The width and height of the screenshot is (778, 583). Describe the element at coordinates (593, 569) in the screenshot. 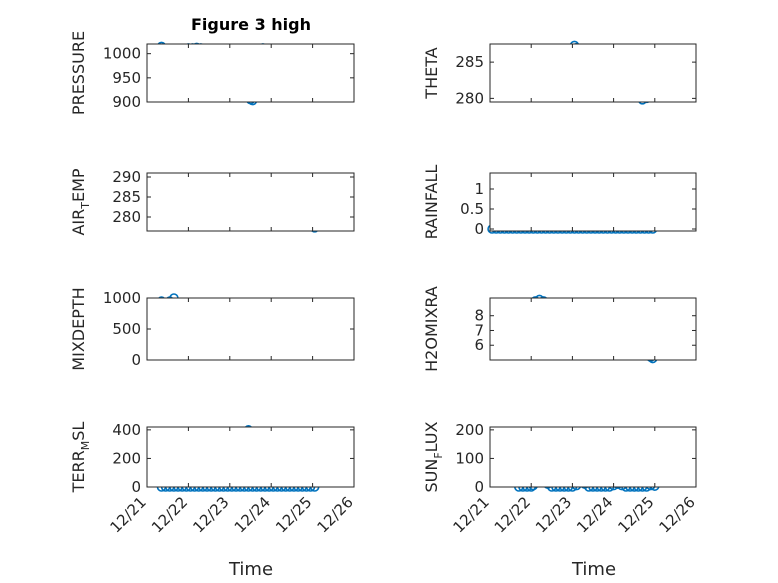

I see `x-axis-label-right: Time` at that location.